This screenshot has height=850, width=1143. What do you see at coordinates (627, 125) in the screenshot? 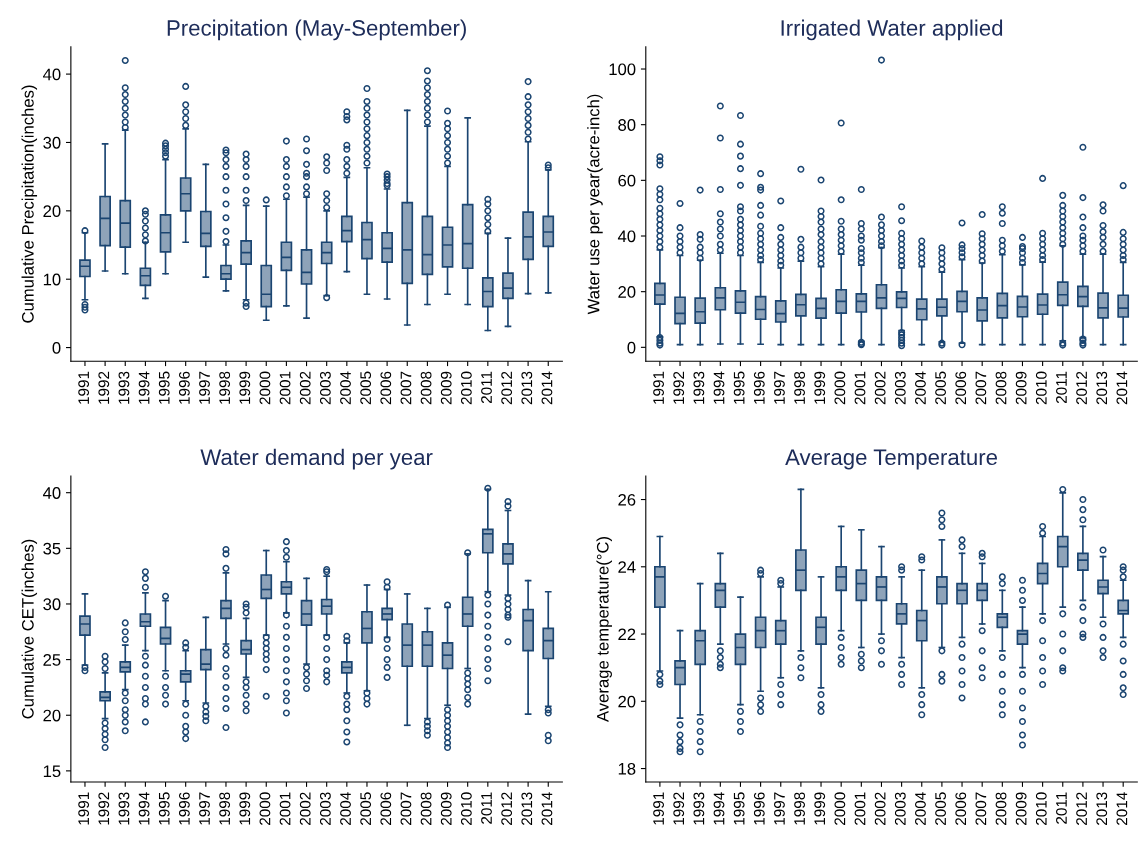
I see `y-tick-label: 80` at bounding box center [627, 125].